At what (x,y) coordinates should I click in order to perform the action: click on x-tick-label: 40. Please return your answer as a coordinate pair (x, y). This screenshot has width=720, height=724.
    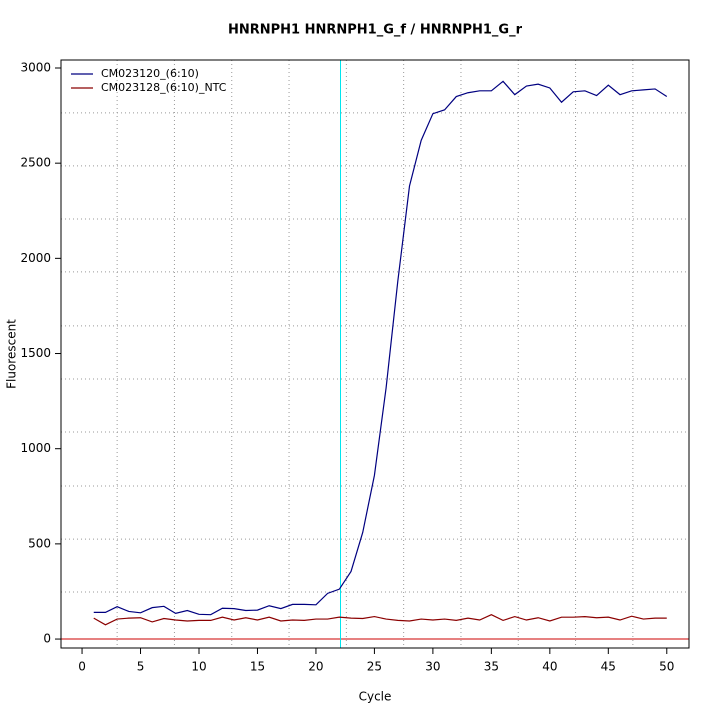
    Looking at the image, I should click on (549, 667).